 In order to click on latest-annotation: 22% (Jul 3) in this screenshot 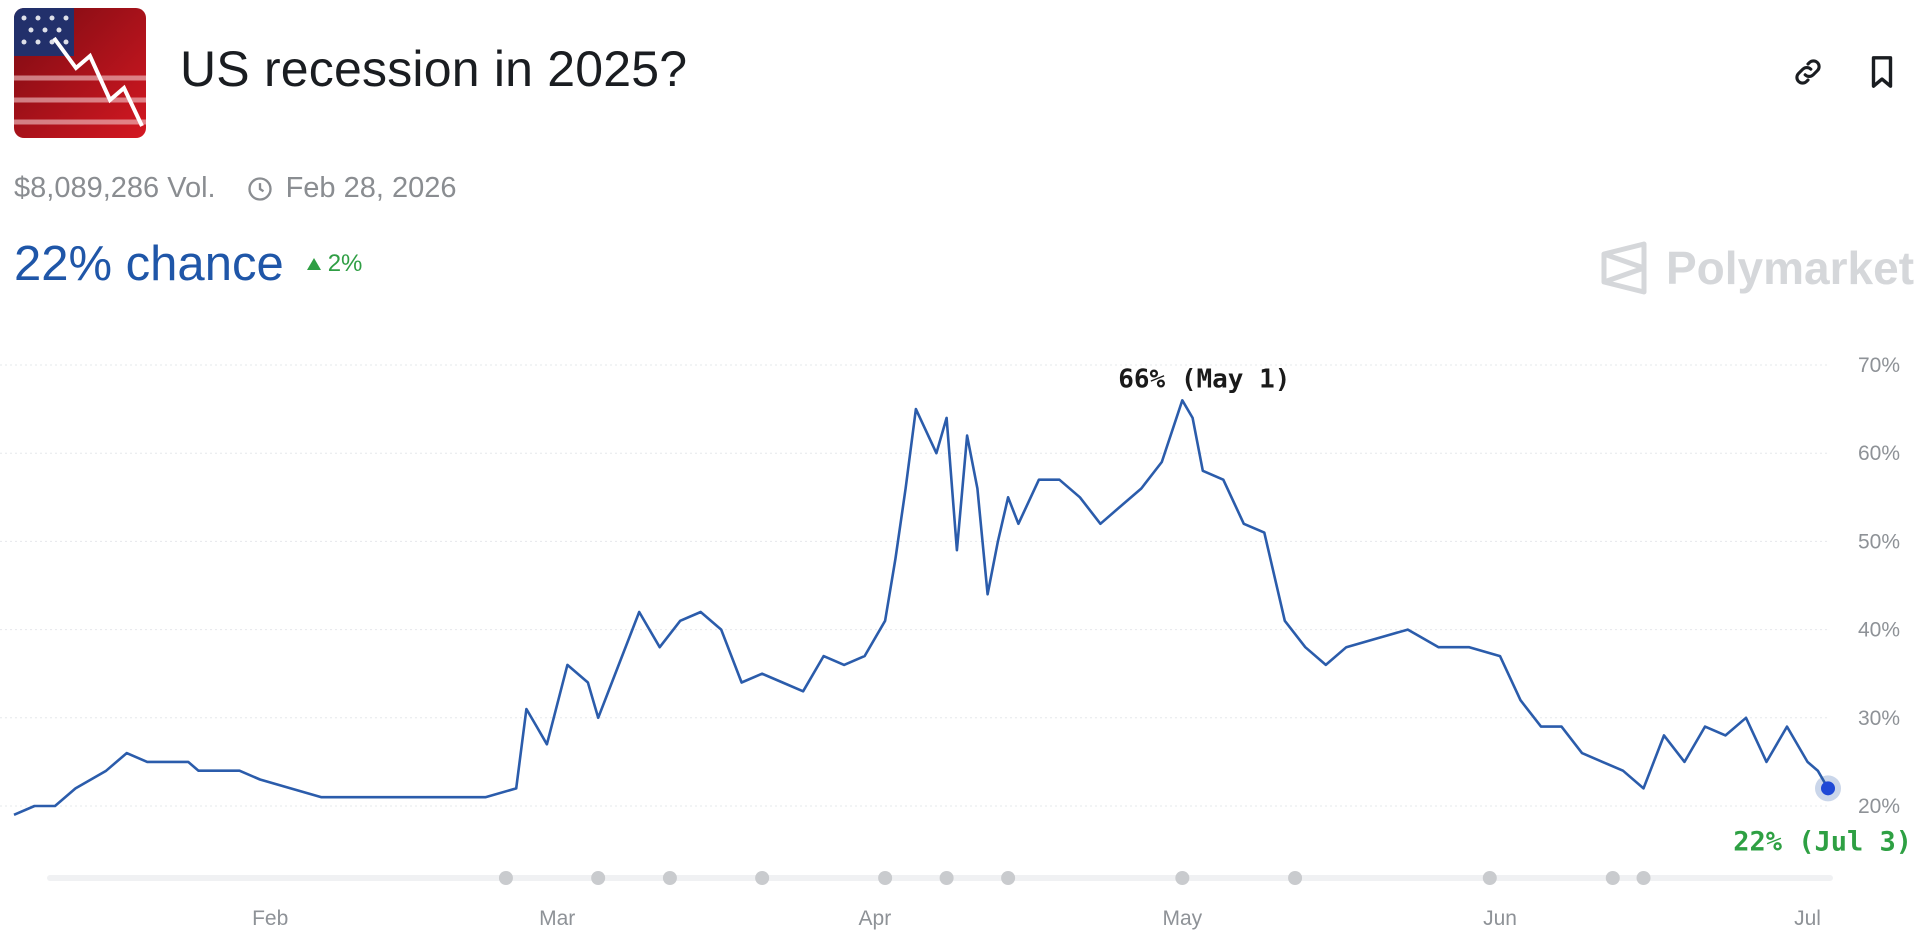, I will do `click(1822, 841)`.